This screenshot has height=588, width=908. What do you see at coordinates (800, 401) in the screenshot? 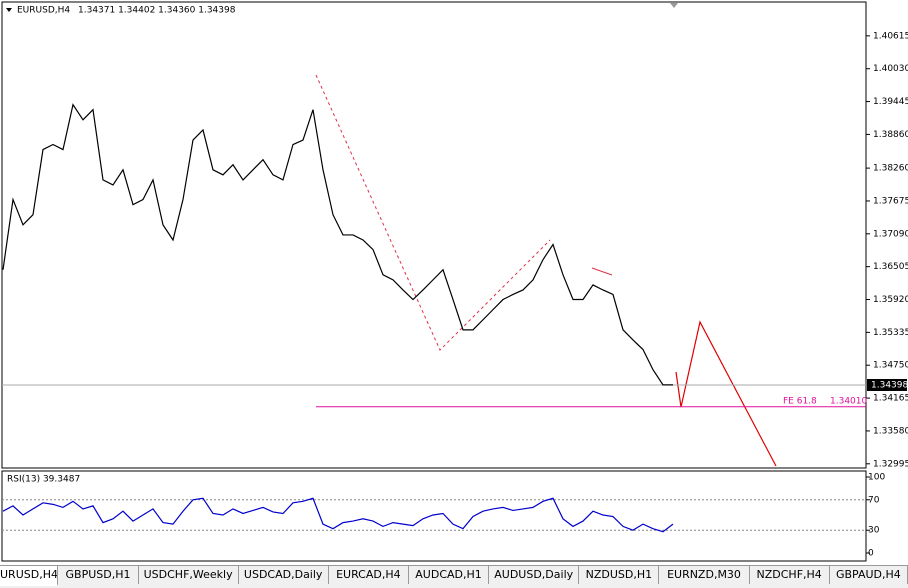
I see `fe-text: FE 61.8` at bounding box center [800, 401].